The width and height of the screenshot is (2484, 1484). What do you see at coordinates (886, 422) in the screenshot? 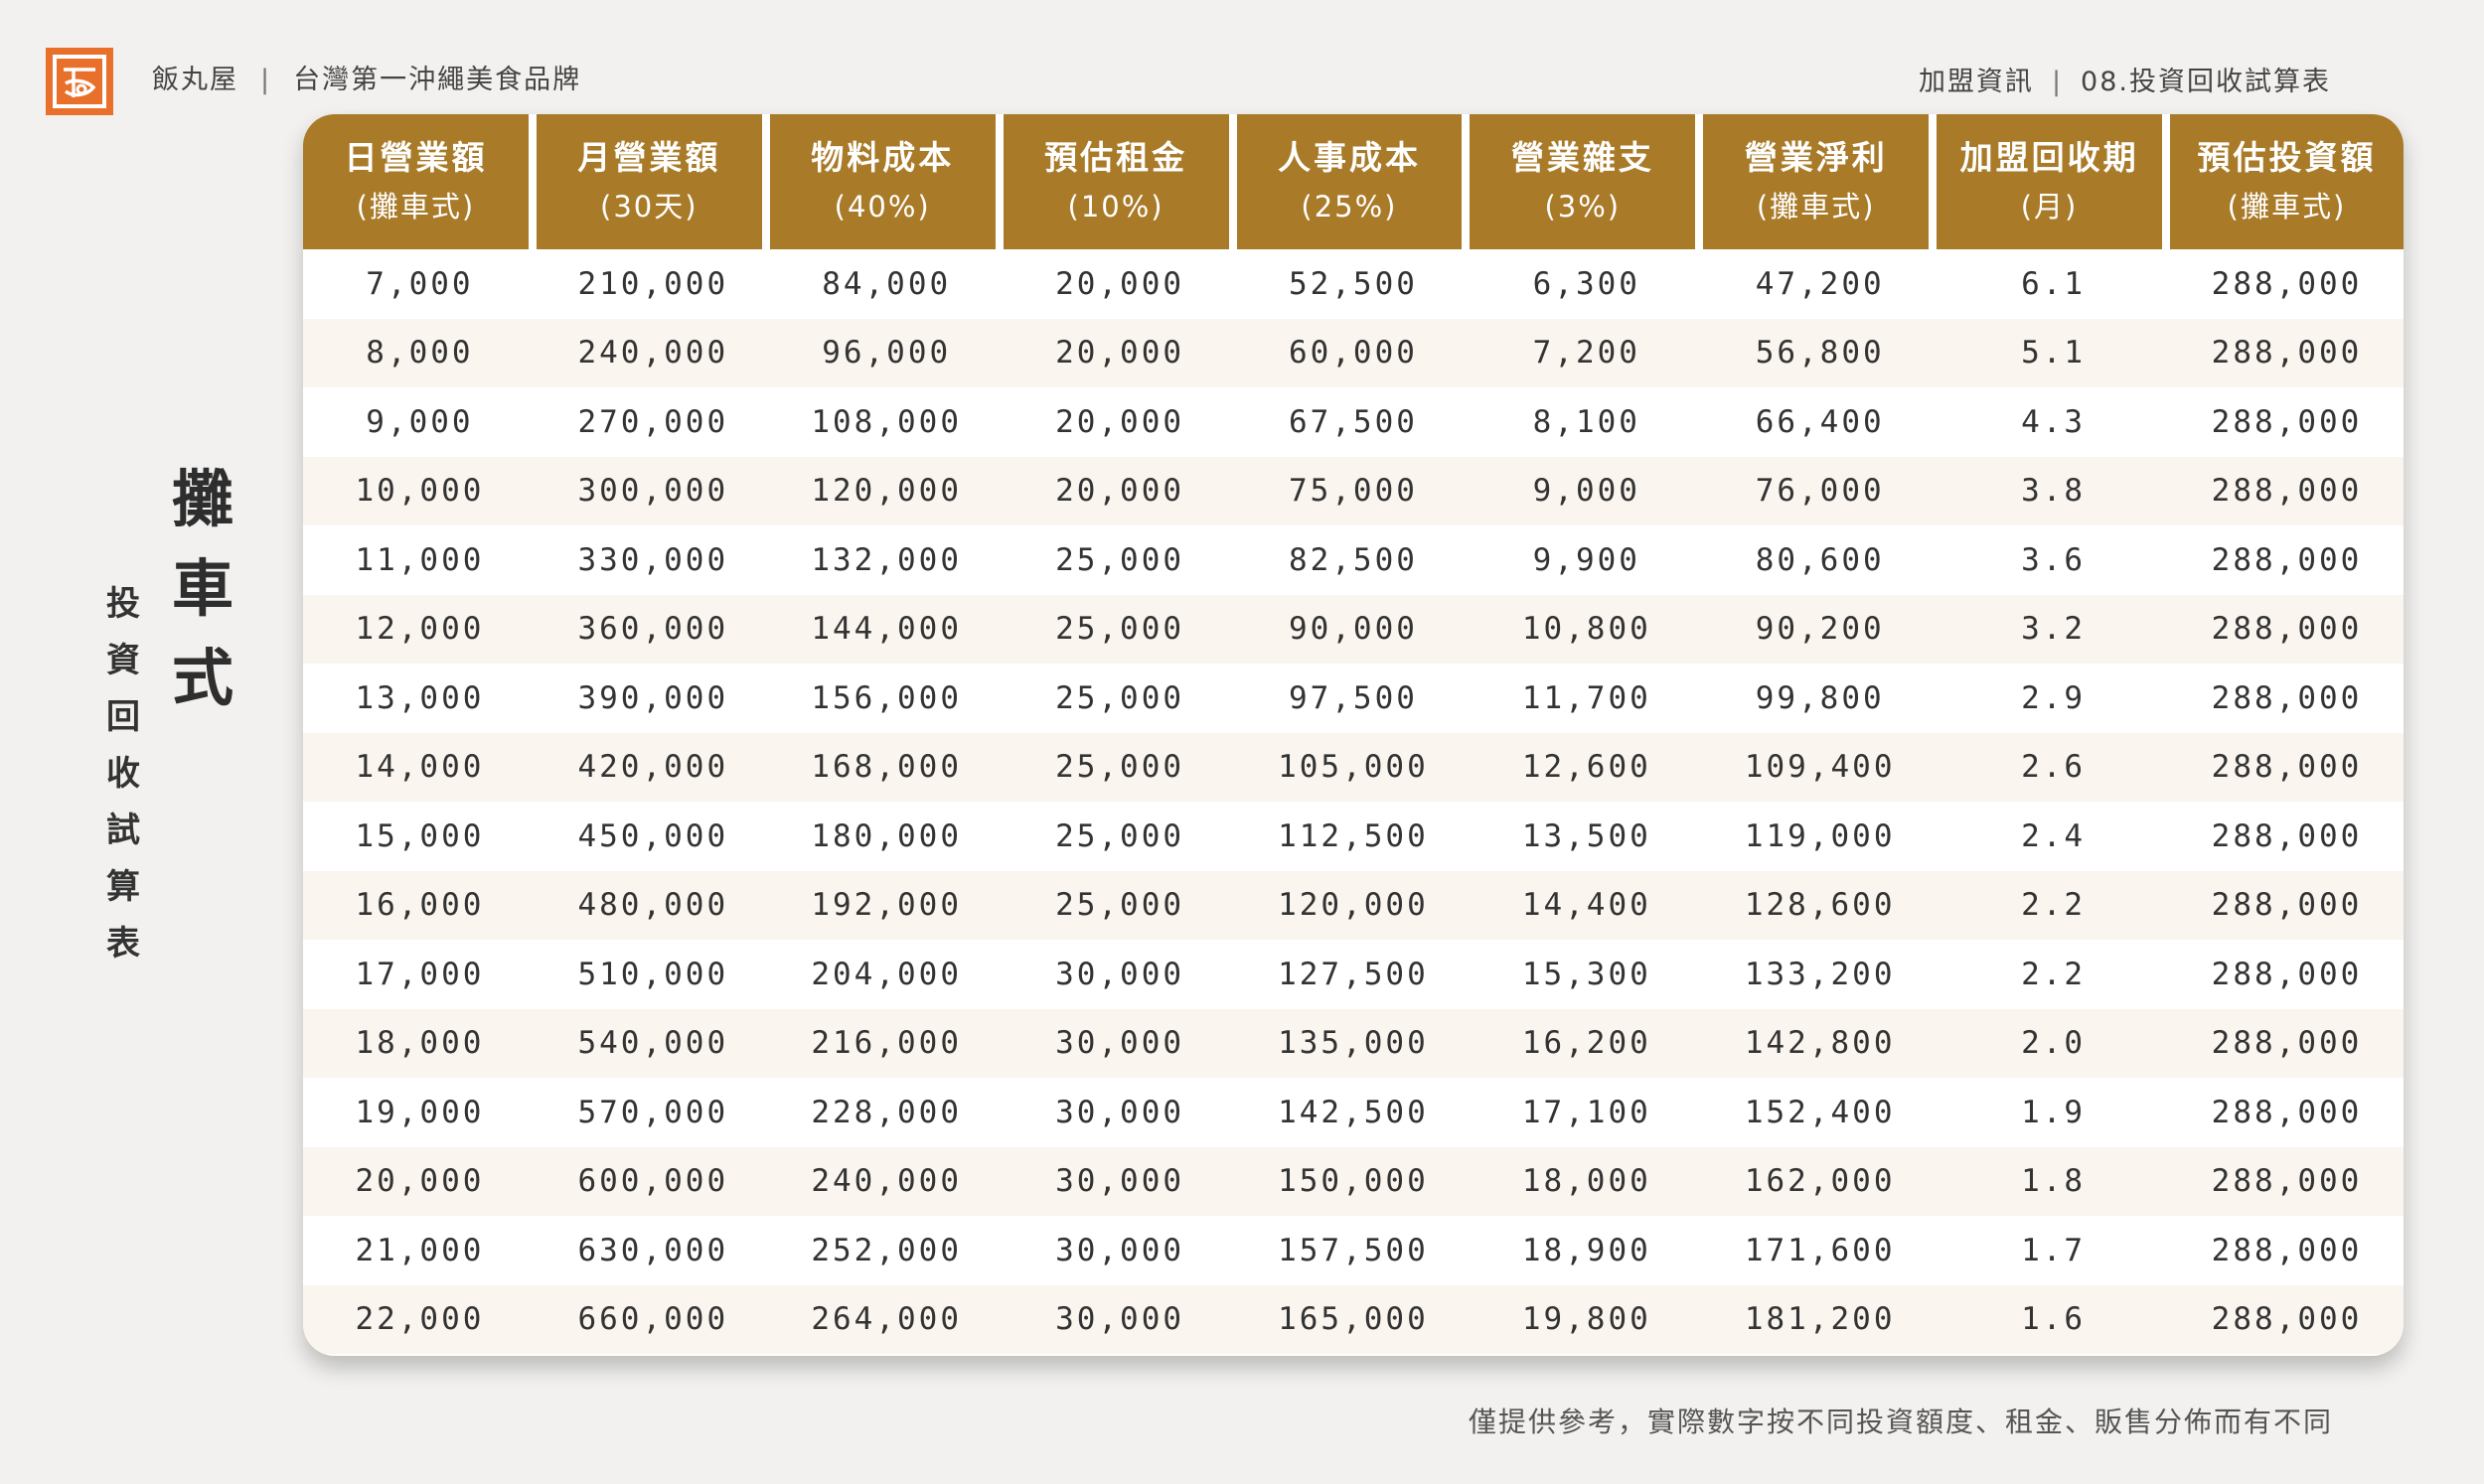
I see `table-cell: 108,000` at bounding box center [886, 422].